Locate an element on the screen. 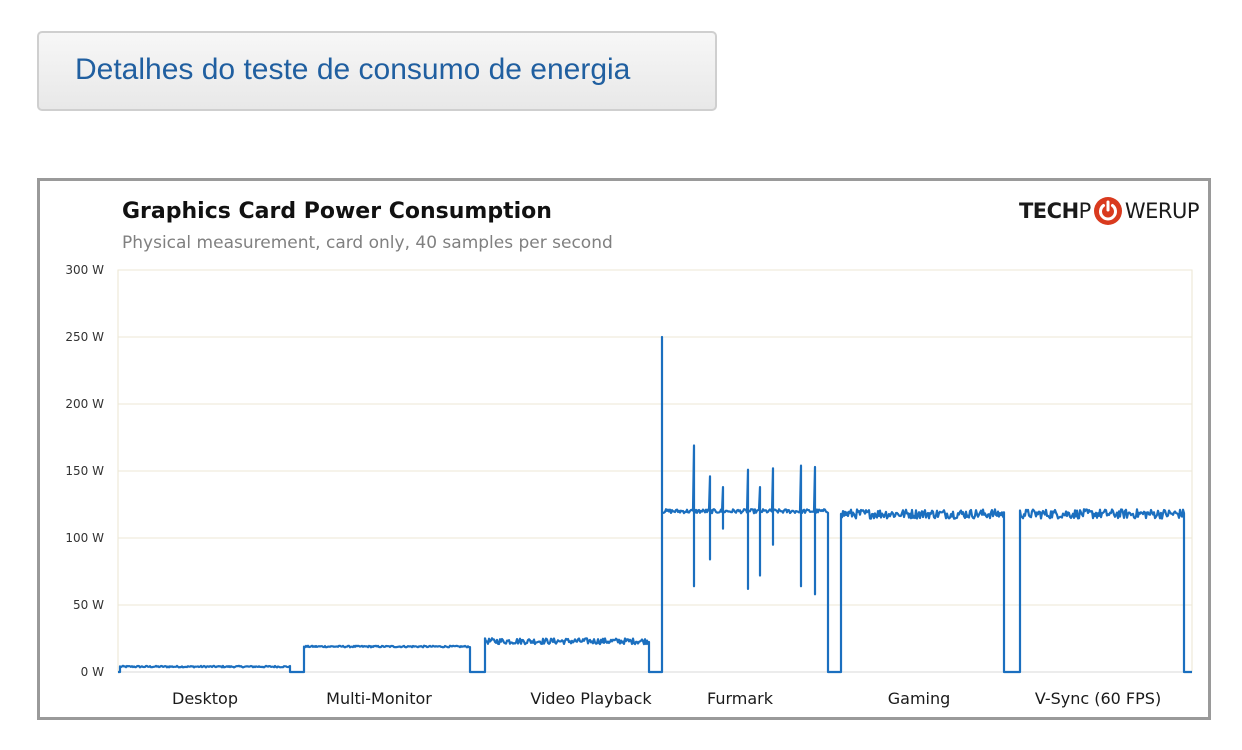  y-tick-label: 100 W is located at coordinates (84, 538).